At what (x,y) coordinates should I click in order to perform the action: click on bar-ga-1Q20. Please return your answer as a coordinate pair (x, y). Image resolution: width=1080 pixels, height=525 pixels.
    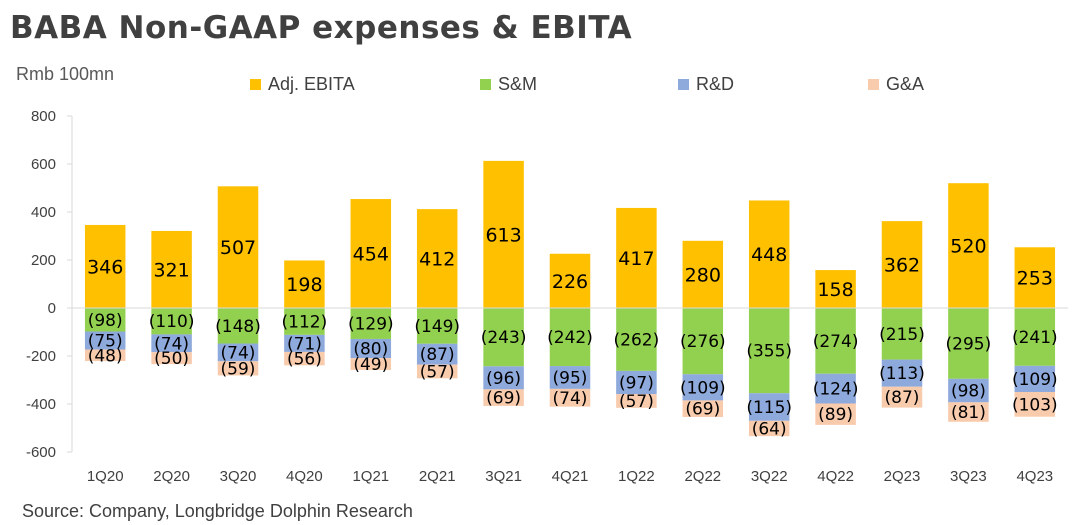
    Looking at the image, I should click on (105, 355).